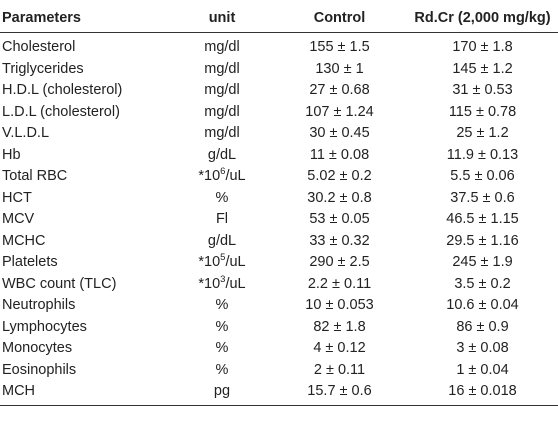 The image size is (558, 424). What do you see at coordinates (223, 258) in the screenshot?
I see `unit-exponent: 5` at bounding box center [223, 258].